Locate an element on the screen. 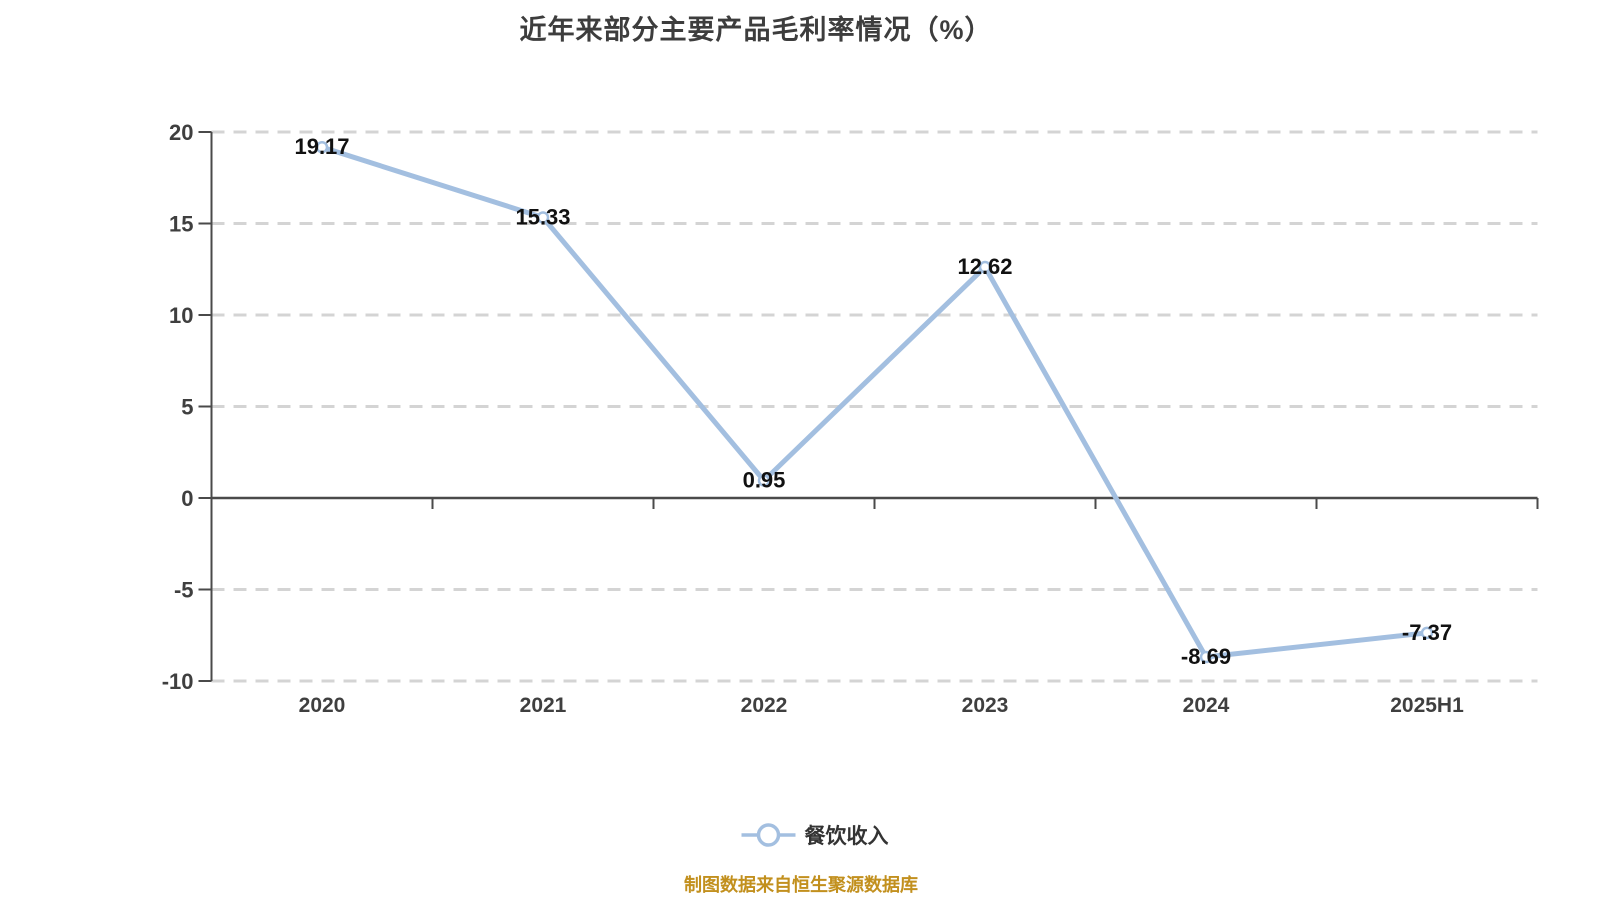 This screenshot has width=1600, height=900. y-axis-tick-label: 20 is located at coordinates (181, 132).